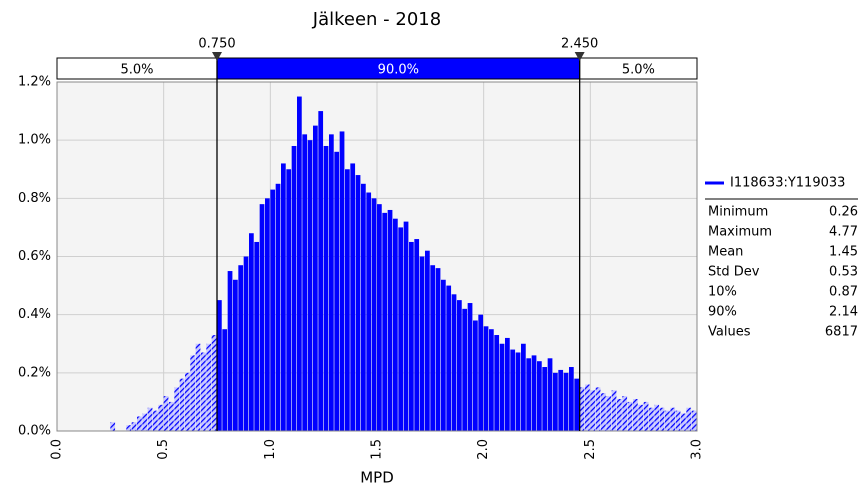 This screenshot has height=488, width=860. What do you see at coordinates (376, 19) in the screenshot?
I see `chart-title: Jälkeen - 2018` at bounding box center [376, 19].